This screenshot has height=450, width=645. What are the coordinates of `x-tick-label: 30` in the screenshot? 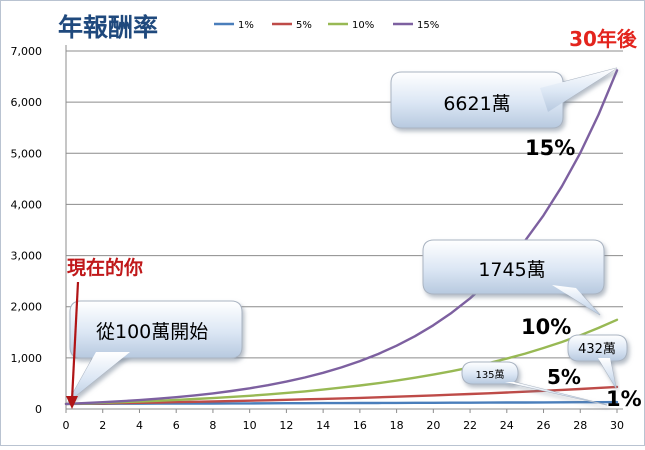 It's located at (617, 425).